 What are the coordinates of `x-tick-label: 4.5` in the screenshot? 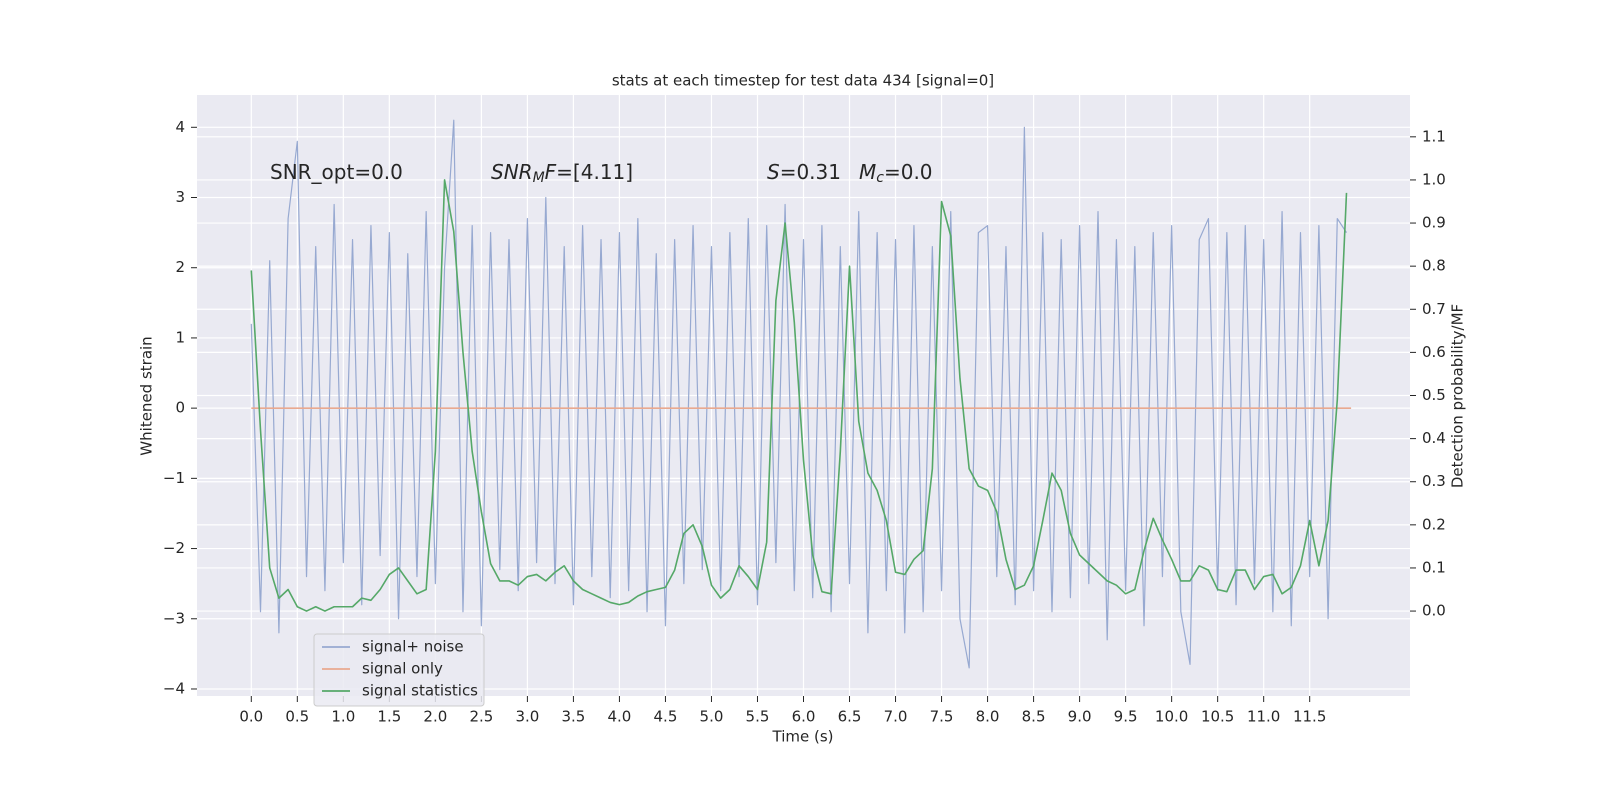 It's located at (666, 717).